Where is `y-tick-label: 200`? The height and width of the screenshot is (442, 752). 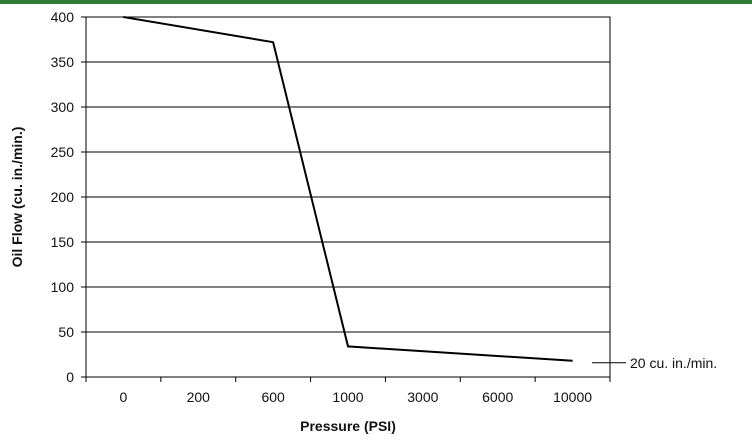
y-tick-label: 200 is located at coordinates (63, 197).